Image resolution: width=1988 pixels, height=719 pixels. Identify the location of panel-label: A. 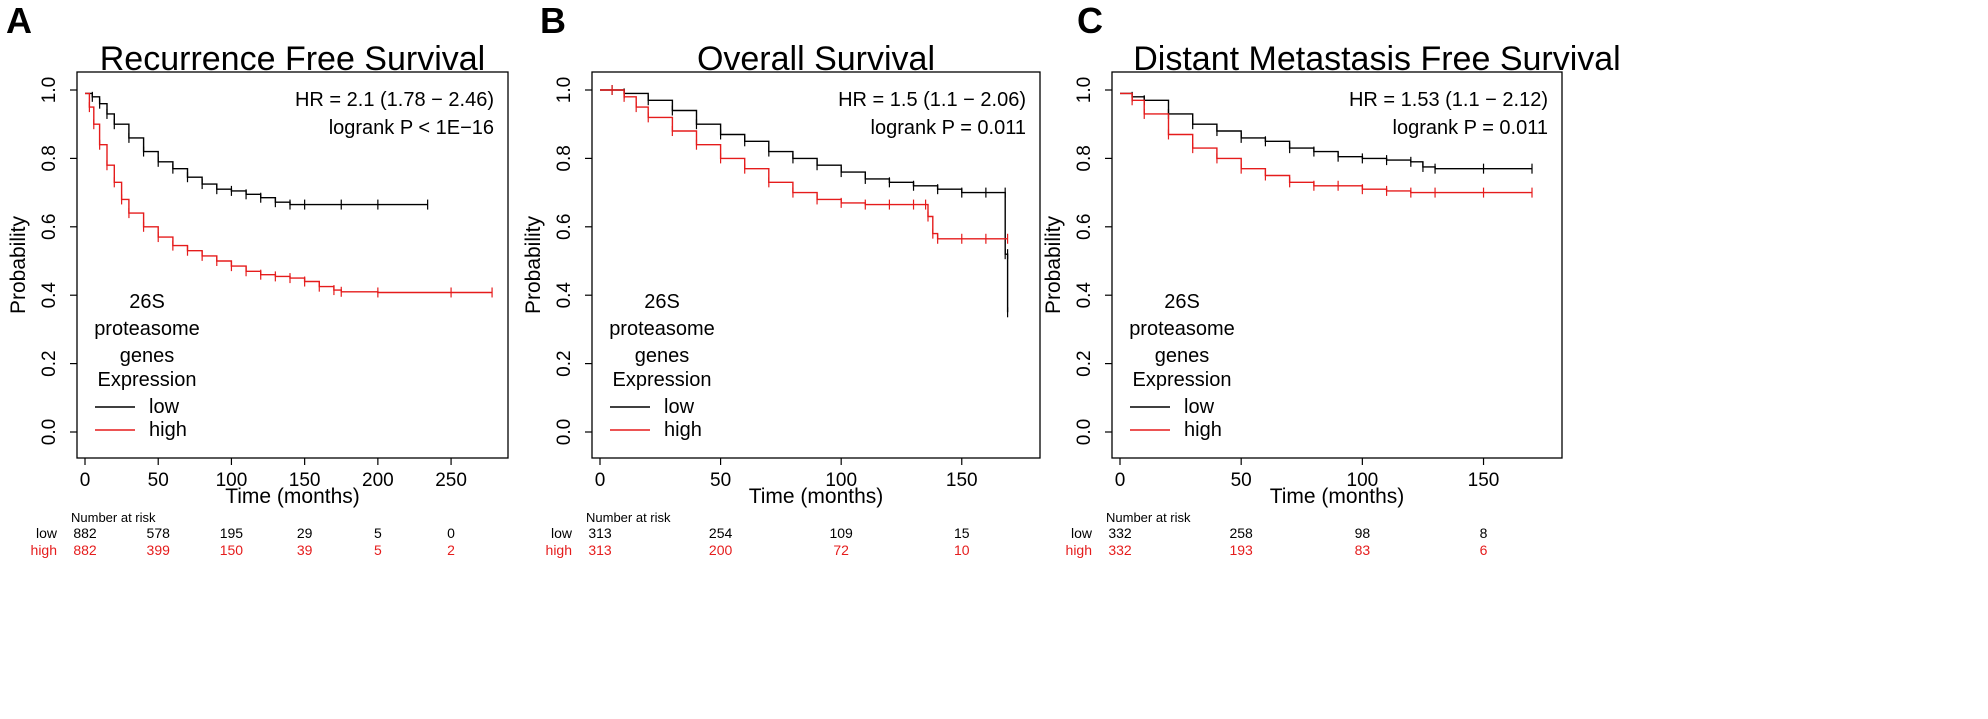
(19, 20).